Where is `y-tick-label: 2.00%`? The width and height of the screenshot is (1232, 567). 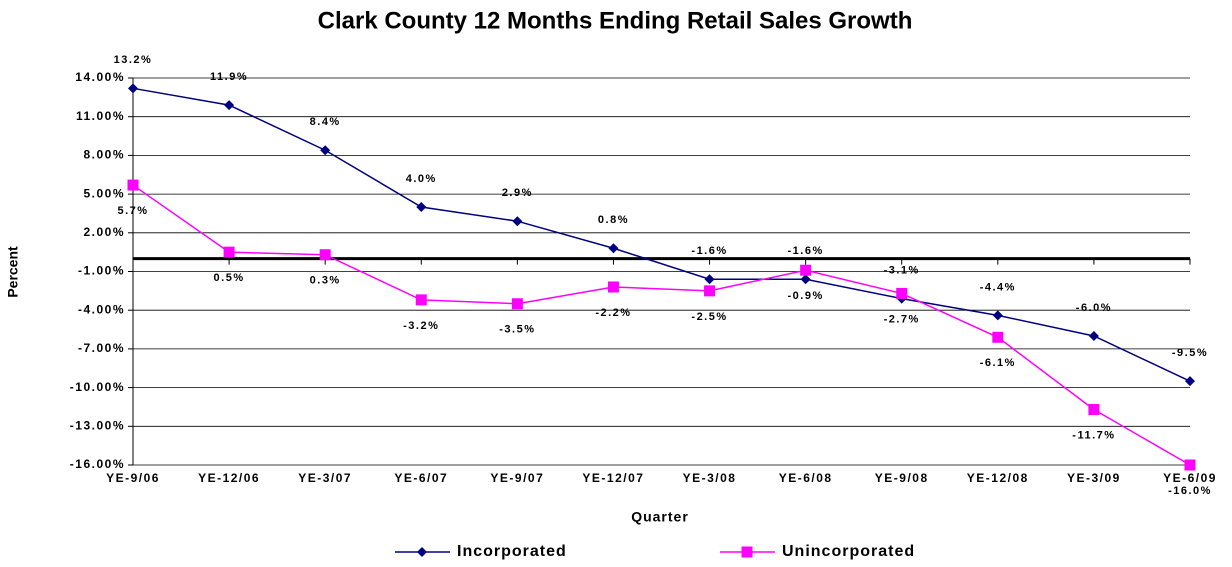
y-tick-label: 2.00% is located at coordinates (104, 232).